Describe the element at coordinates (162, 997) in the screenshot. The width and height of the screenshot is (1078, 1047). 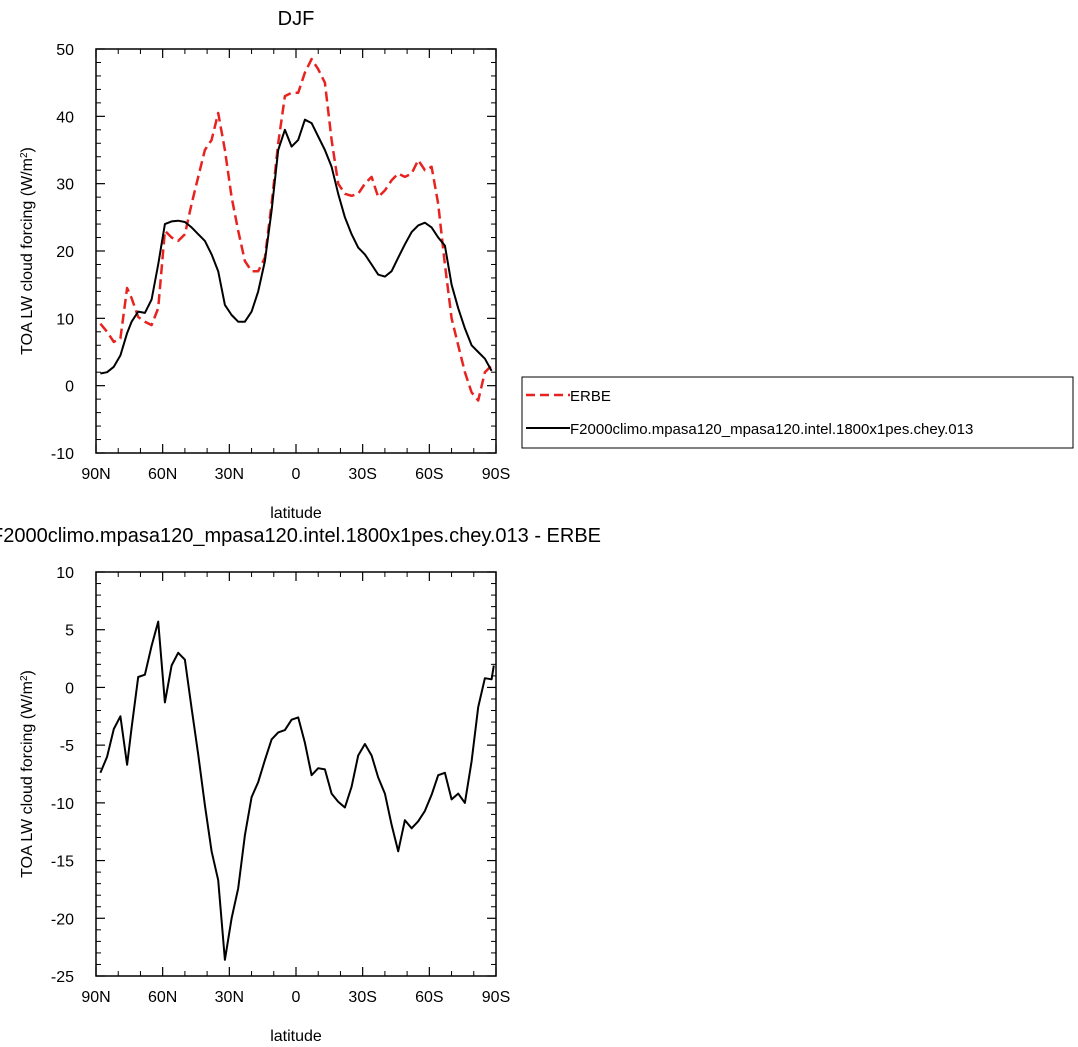
I see `bottom-x-tick-label: 60N` at that location.